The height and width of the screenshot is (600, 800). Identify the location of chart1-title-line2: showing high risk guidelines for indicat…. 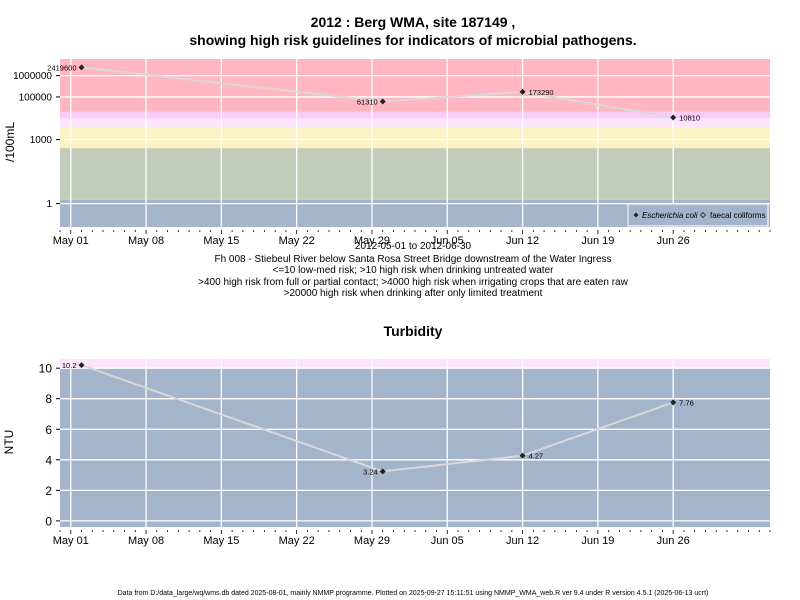
(412, 40).